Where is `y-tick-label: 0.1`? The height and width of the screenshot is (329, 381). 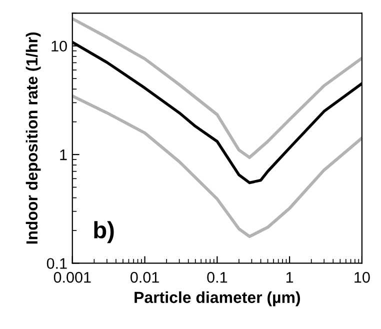 y-tick-label: 0.1 is located at coordinates (56, 263).